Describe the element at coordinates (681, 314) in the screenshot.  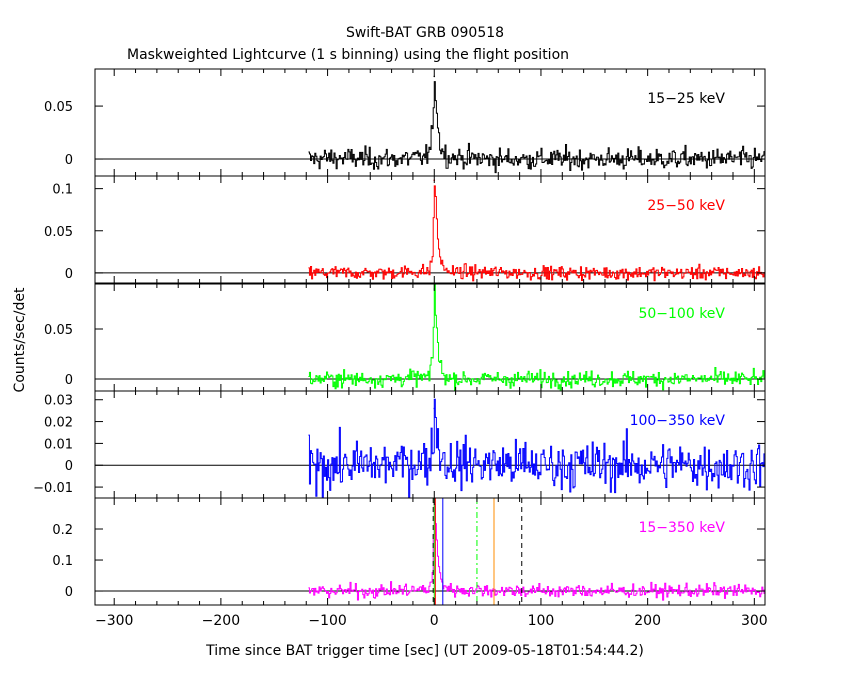
I see `band-label: 50−100 keV` at that location.